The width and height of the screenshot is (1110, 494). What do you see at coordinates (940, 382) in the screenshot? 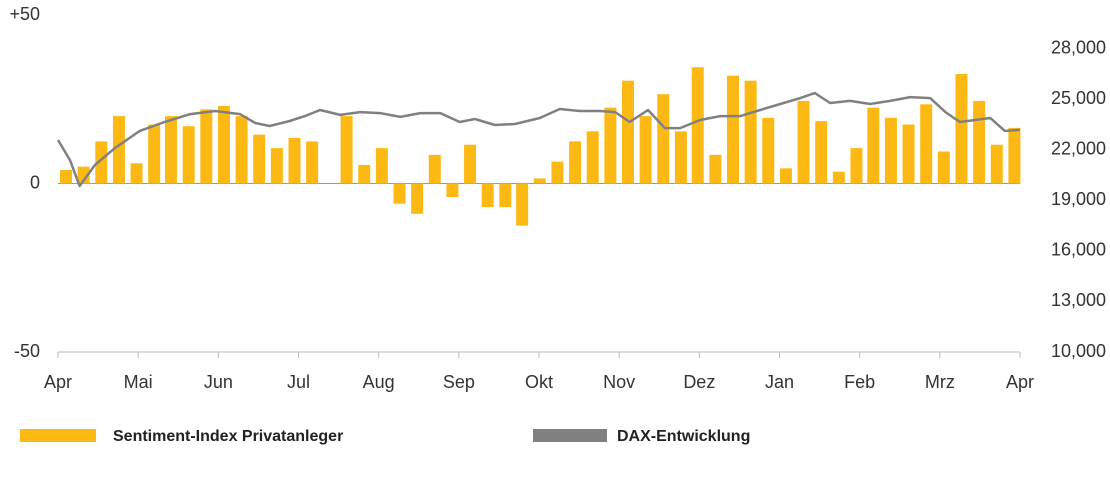
I see `x-tick-label: Mrz` at bounding box center [940, 382].